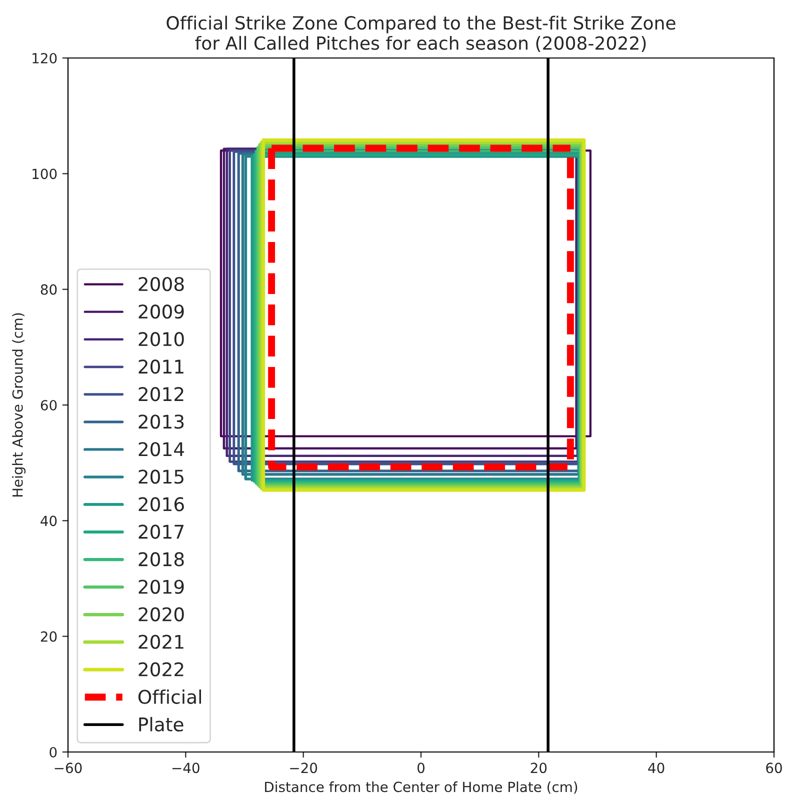  I want to click on x-tick-label: 40, so click(656, 768).